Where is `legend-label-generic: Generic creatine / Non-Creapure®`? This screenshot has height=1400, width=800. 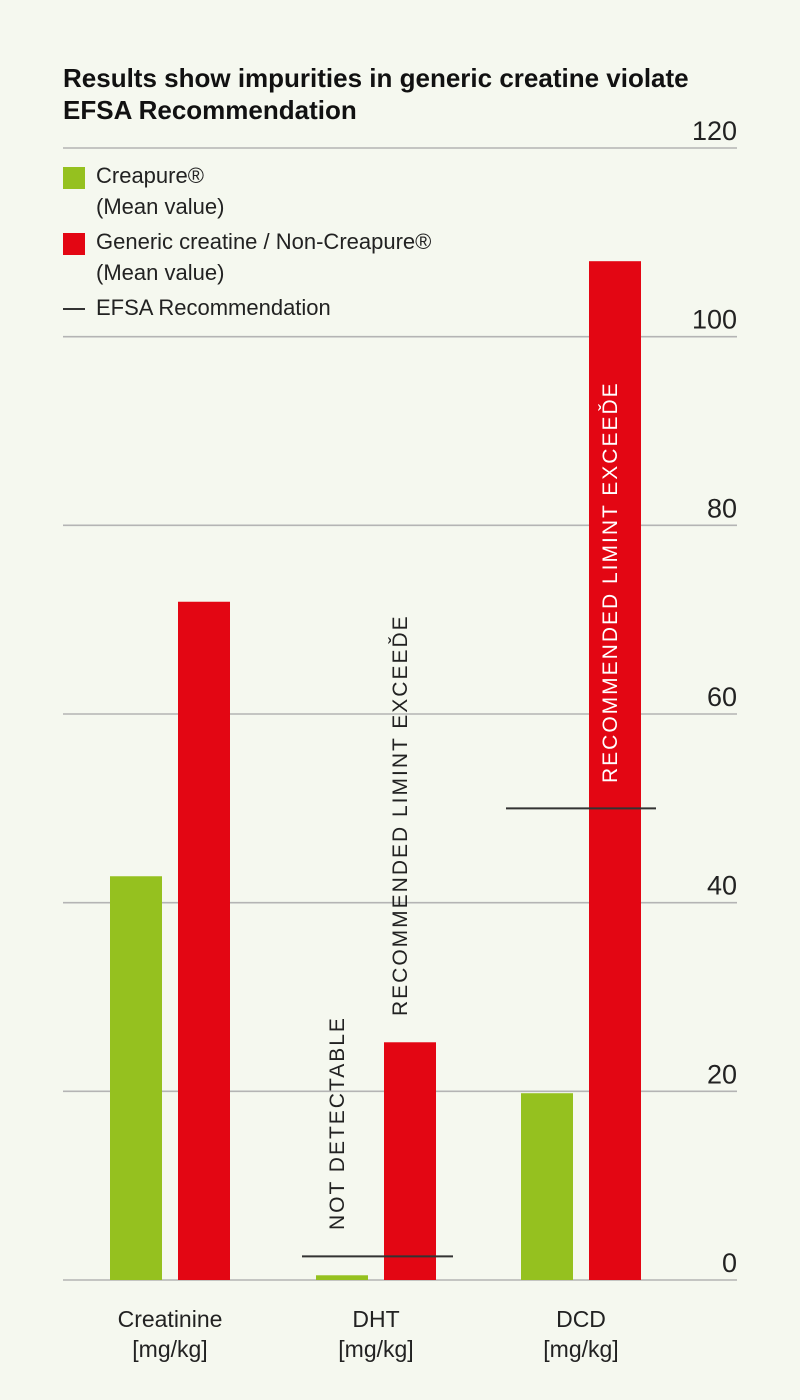 legend-label-generic: Generic creatine / Non-Creapure® is located at coordinates (264, 241).